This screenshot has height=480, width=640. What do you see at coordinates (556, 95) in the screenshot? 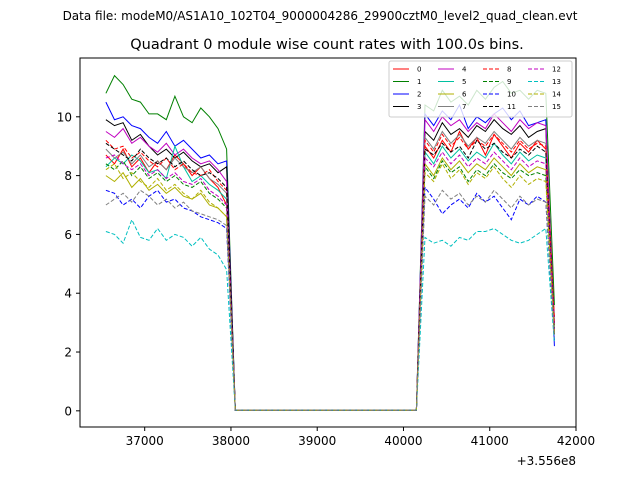
I see `legend-label-14: 14` at bounding box center [556, 95].